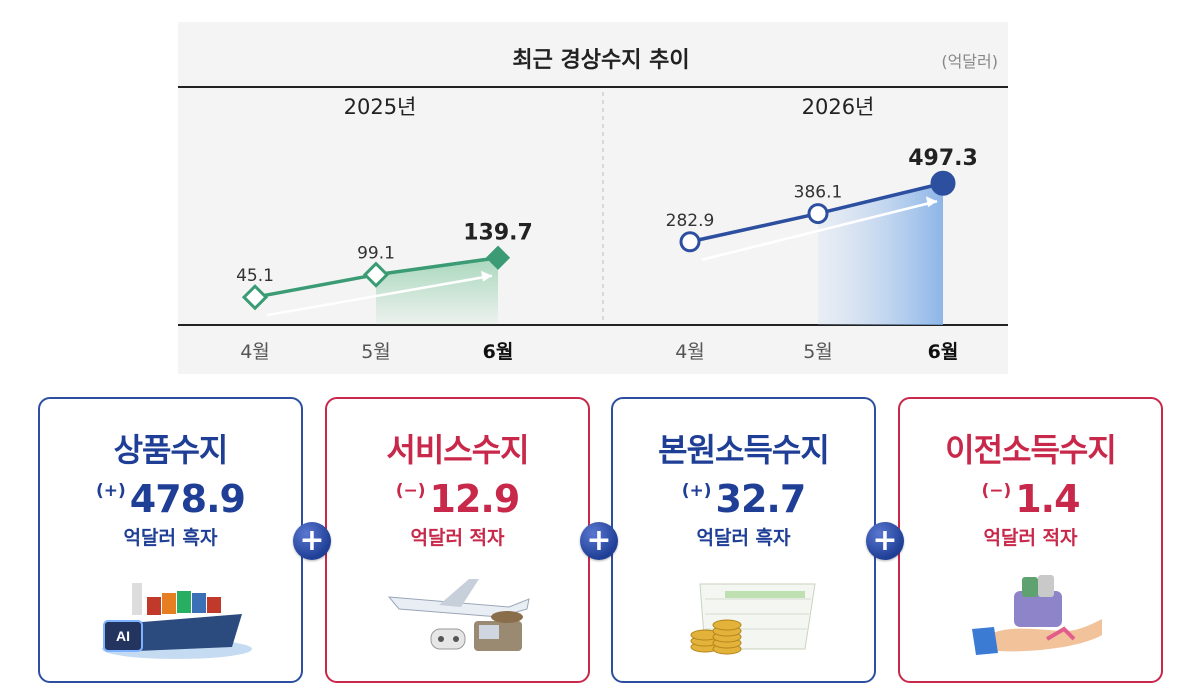 The width and height of the screenshot is (1200, 698). Describe the element at coordinates (761, 499) in the screenshot. I see `card-number: 32.7` at that location.